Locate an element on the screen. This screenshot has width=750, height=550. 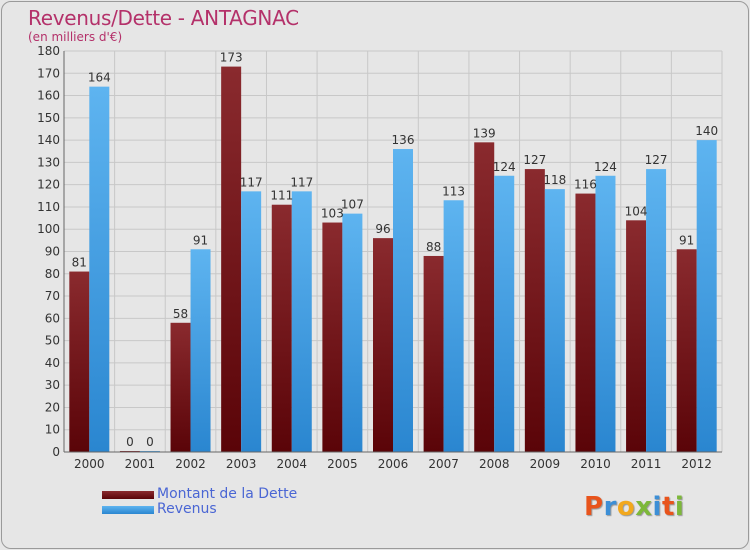
logo-letter: o is located at coordinates (626, 507).